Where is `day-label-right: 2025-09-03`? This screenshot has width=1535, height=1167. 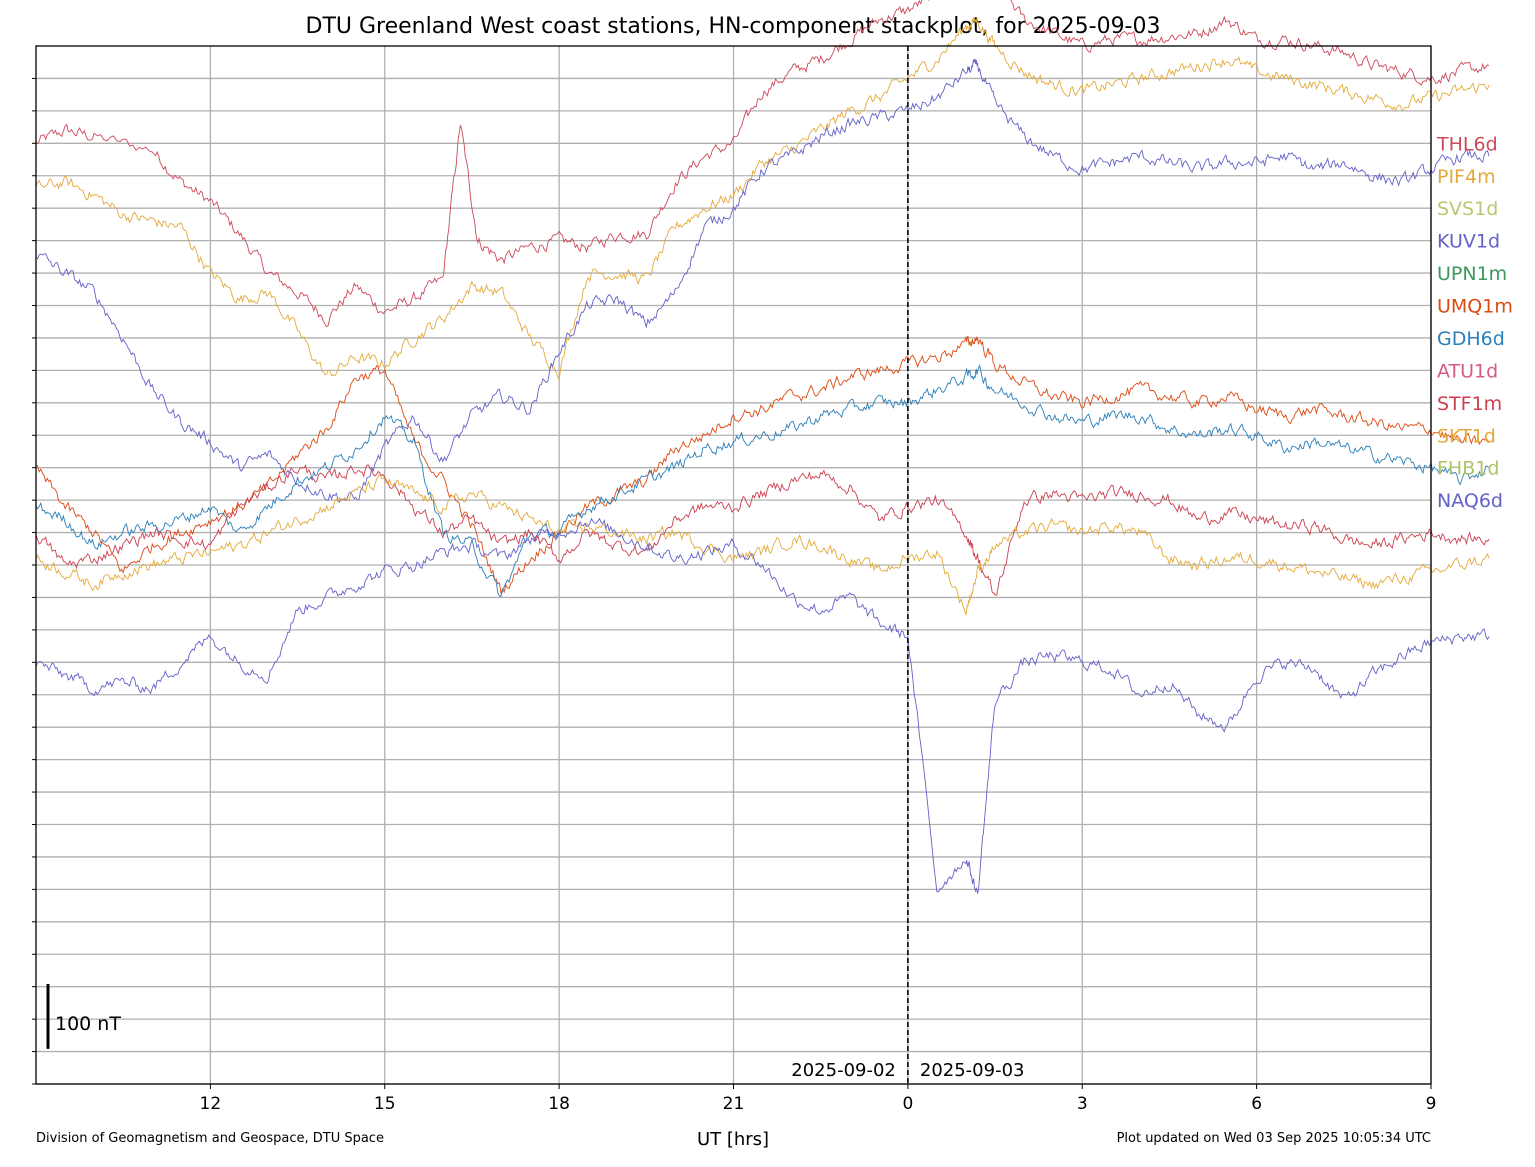
day-label-right: 2025-09-03 is located at coordinates (972, 1070).